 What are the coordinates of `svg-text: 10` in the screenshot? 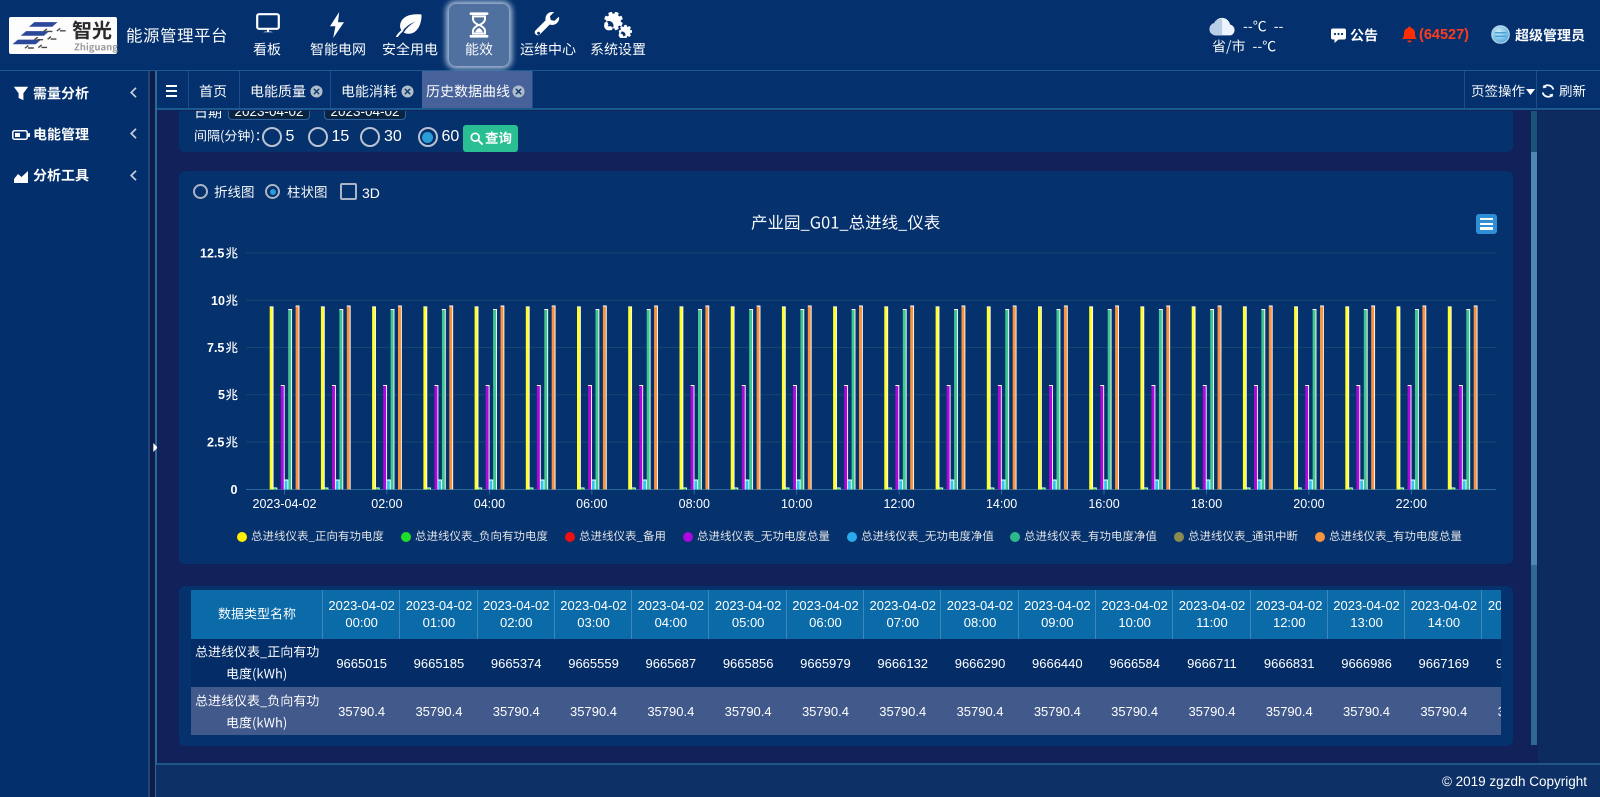 It's located at (218, 301).